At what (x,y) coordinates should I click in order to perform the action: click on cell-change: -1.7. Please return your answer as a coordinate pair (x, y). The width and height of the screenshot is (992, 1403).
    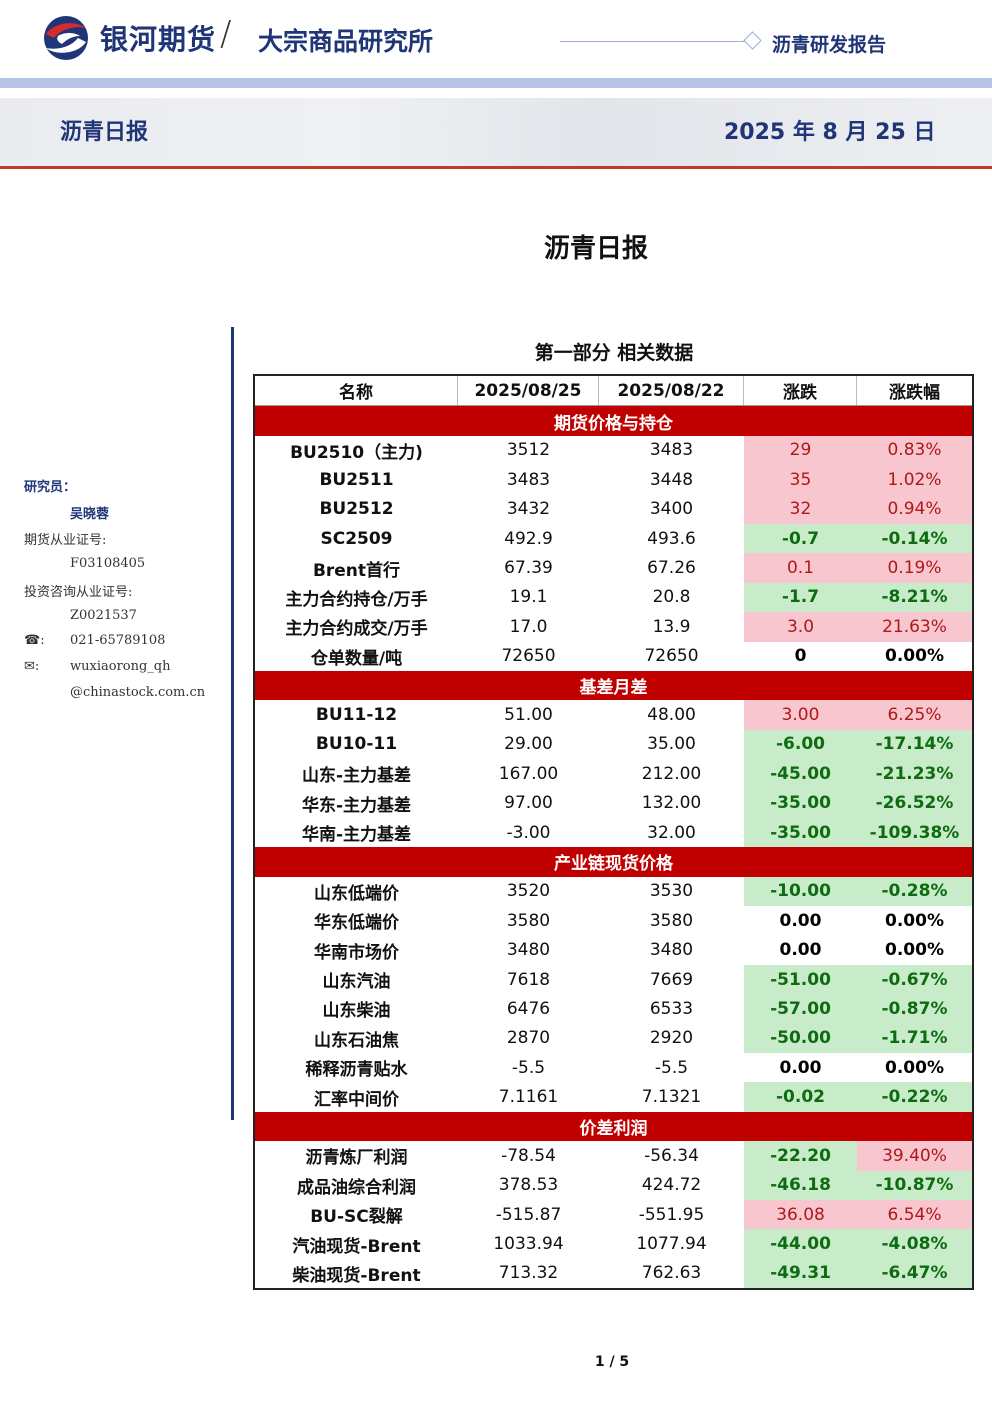
    Looking at the image, I should click on (800, 597).